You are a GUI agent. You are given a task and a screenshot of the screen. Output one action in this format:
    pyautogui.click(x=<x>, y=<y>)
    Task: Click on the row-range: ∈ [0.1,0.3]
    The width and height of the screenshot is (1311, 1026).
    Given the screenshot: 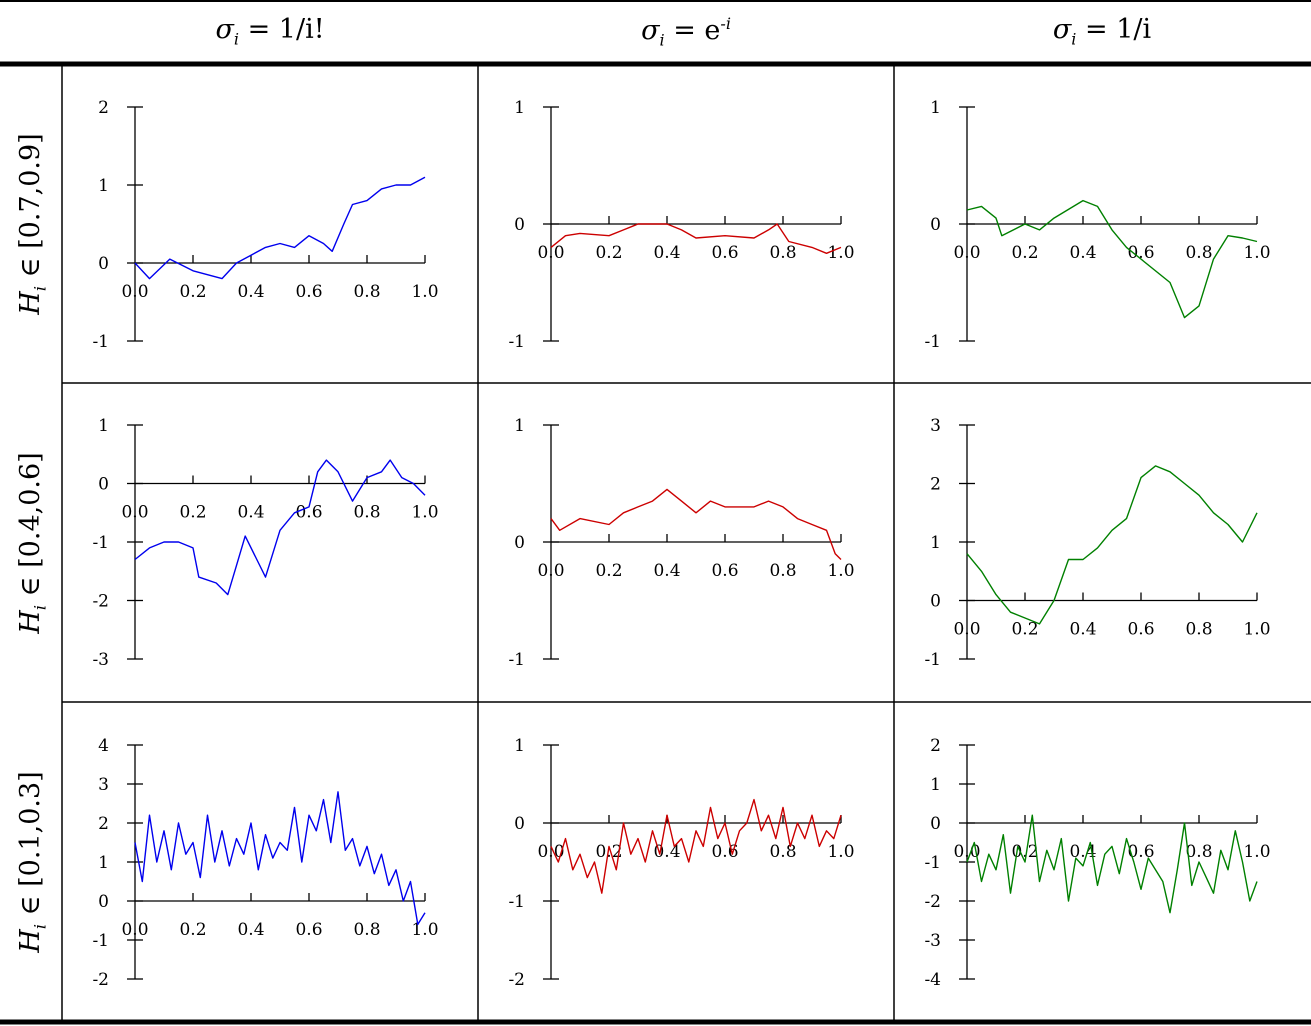 What is the action you would take?
    pyautogui.click(x=30, y=843)
    